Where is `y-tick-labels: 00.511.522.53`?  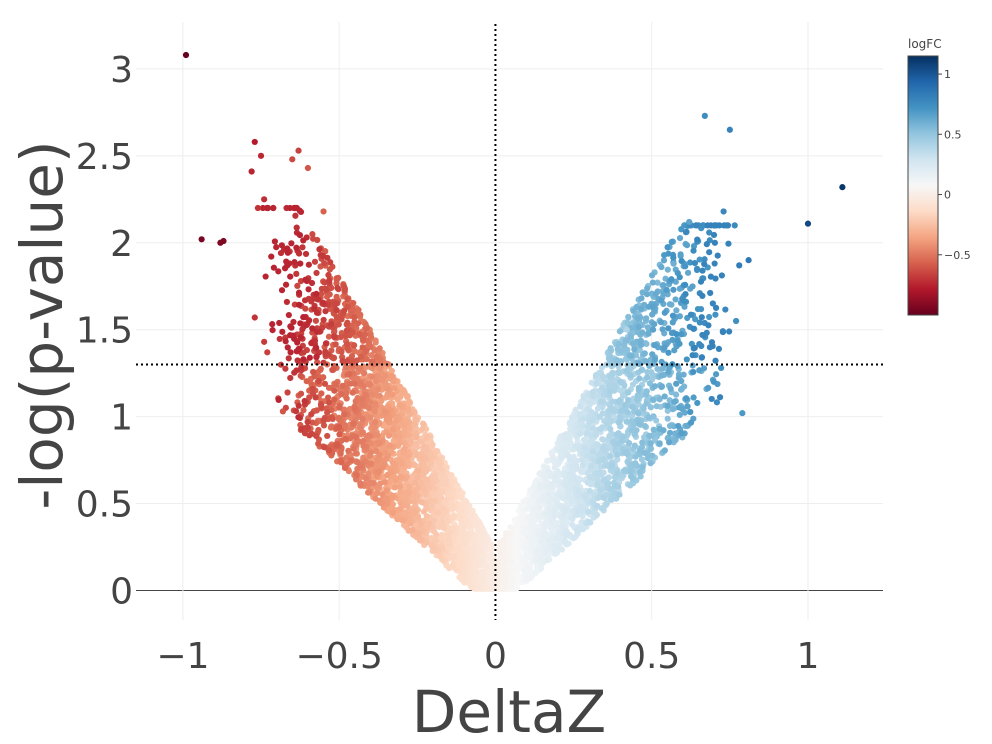 y-tick-labels: 00.511.522.53 is located at coordinates (104, 331).